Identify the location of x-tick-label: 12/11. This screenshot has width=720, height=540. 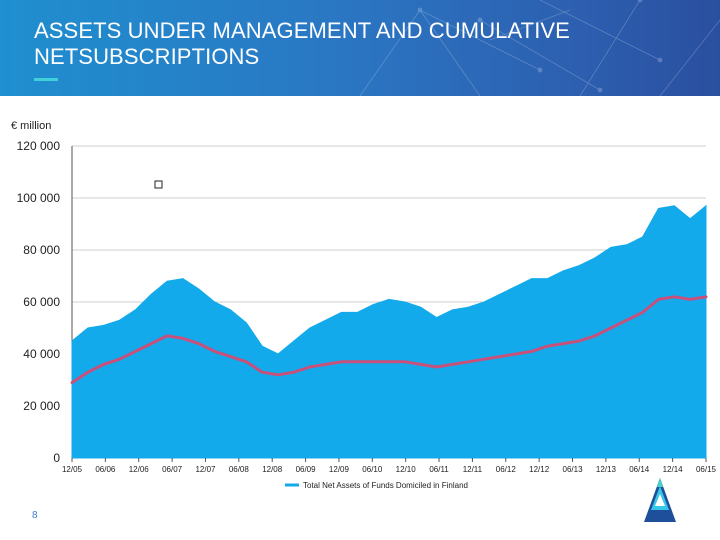
(473, 469).